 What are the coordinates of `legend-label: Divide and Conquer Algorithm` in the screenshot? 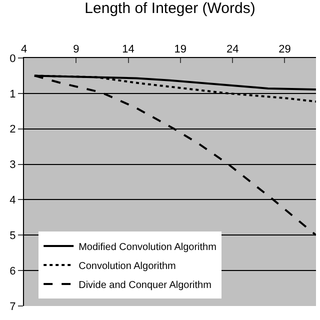 It's located at (145, 285).